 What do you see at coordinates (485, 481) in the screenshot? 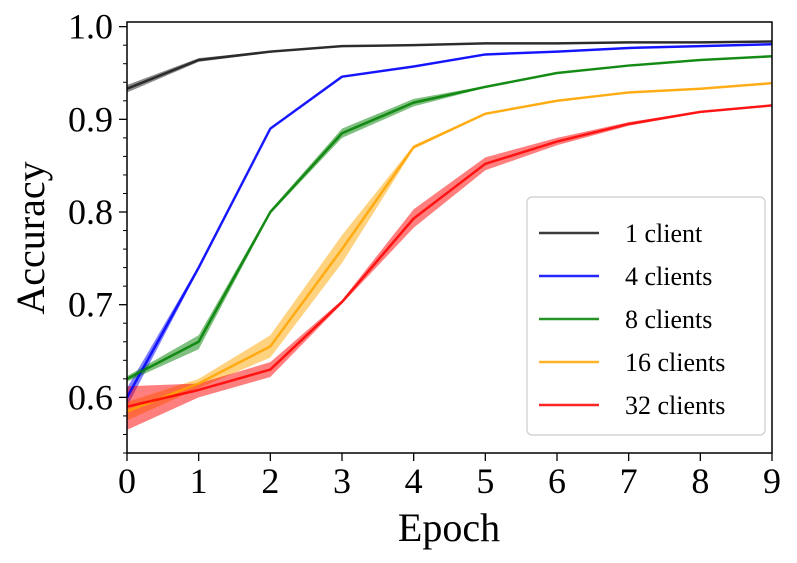
I see `x-tick-label: 5` at bounding box center [485, 481].